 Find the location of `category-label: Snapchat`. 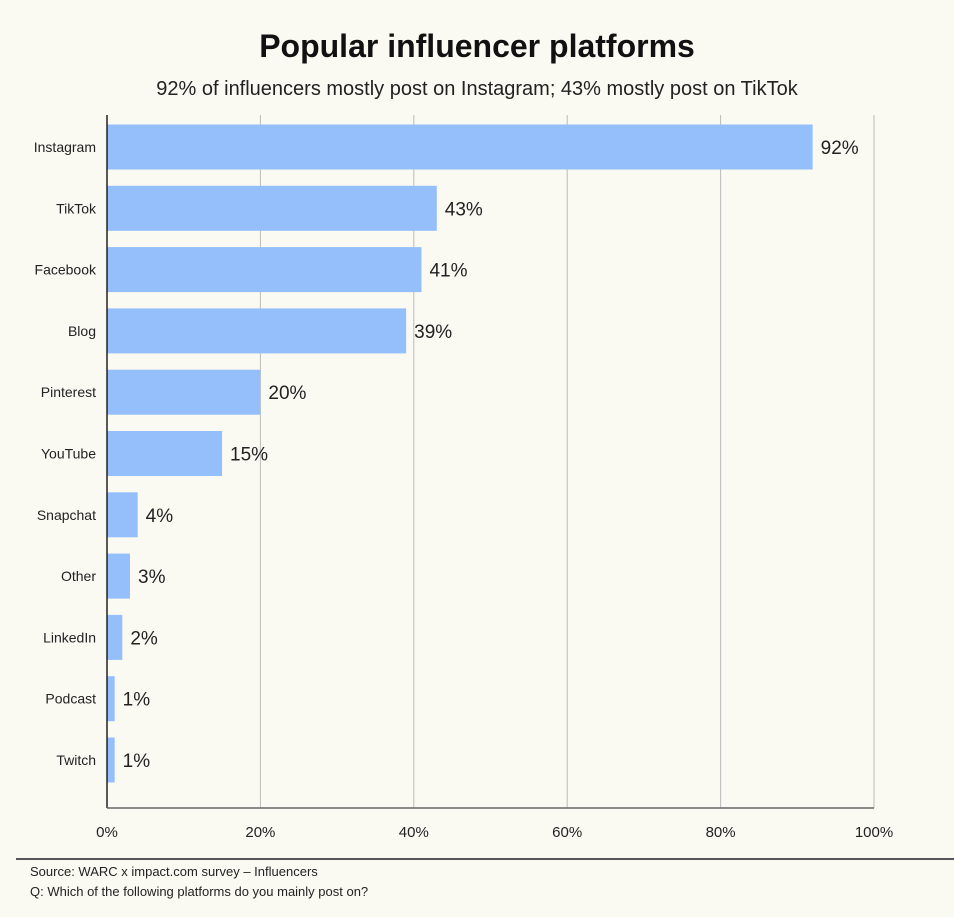

category-label: Snapchat is located at coordinates (66, 515).